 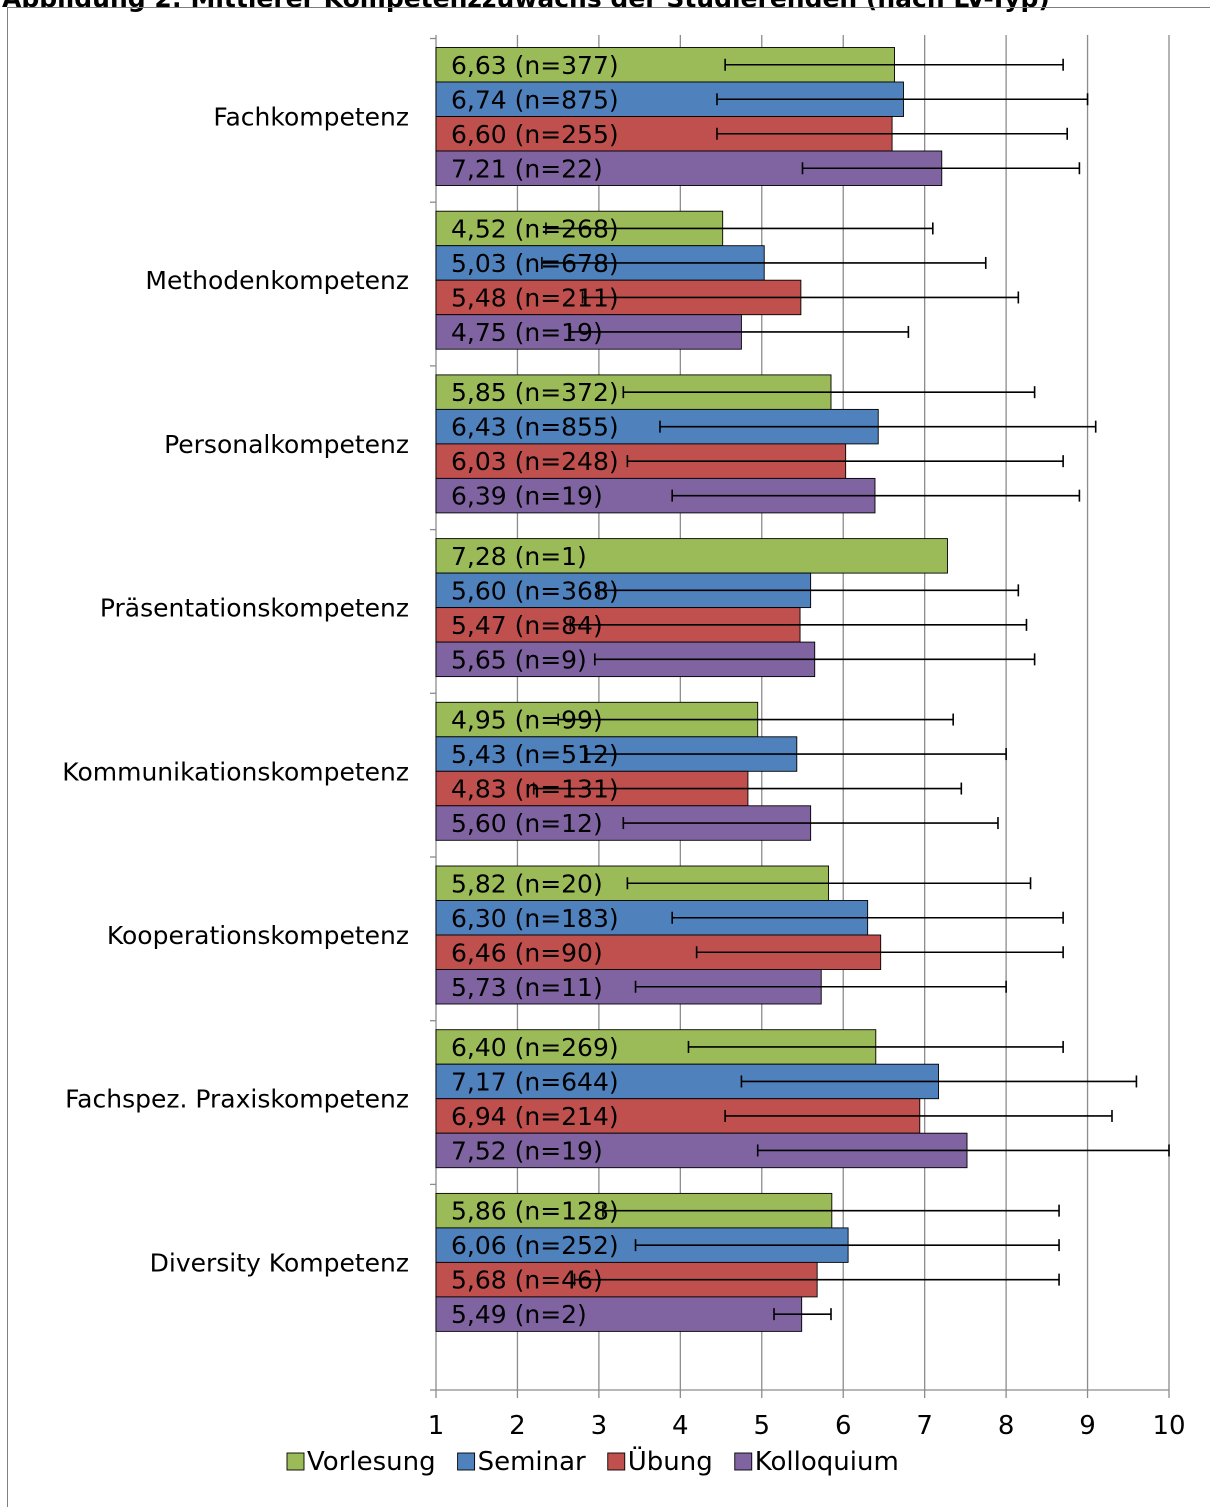 What do you see at coordinates (527, 496) in the screenshot?
I see `bar-data-label: 6,39 (n=19)` at bounding box center [527, 496].